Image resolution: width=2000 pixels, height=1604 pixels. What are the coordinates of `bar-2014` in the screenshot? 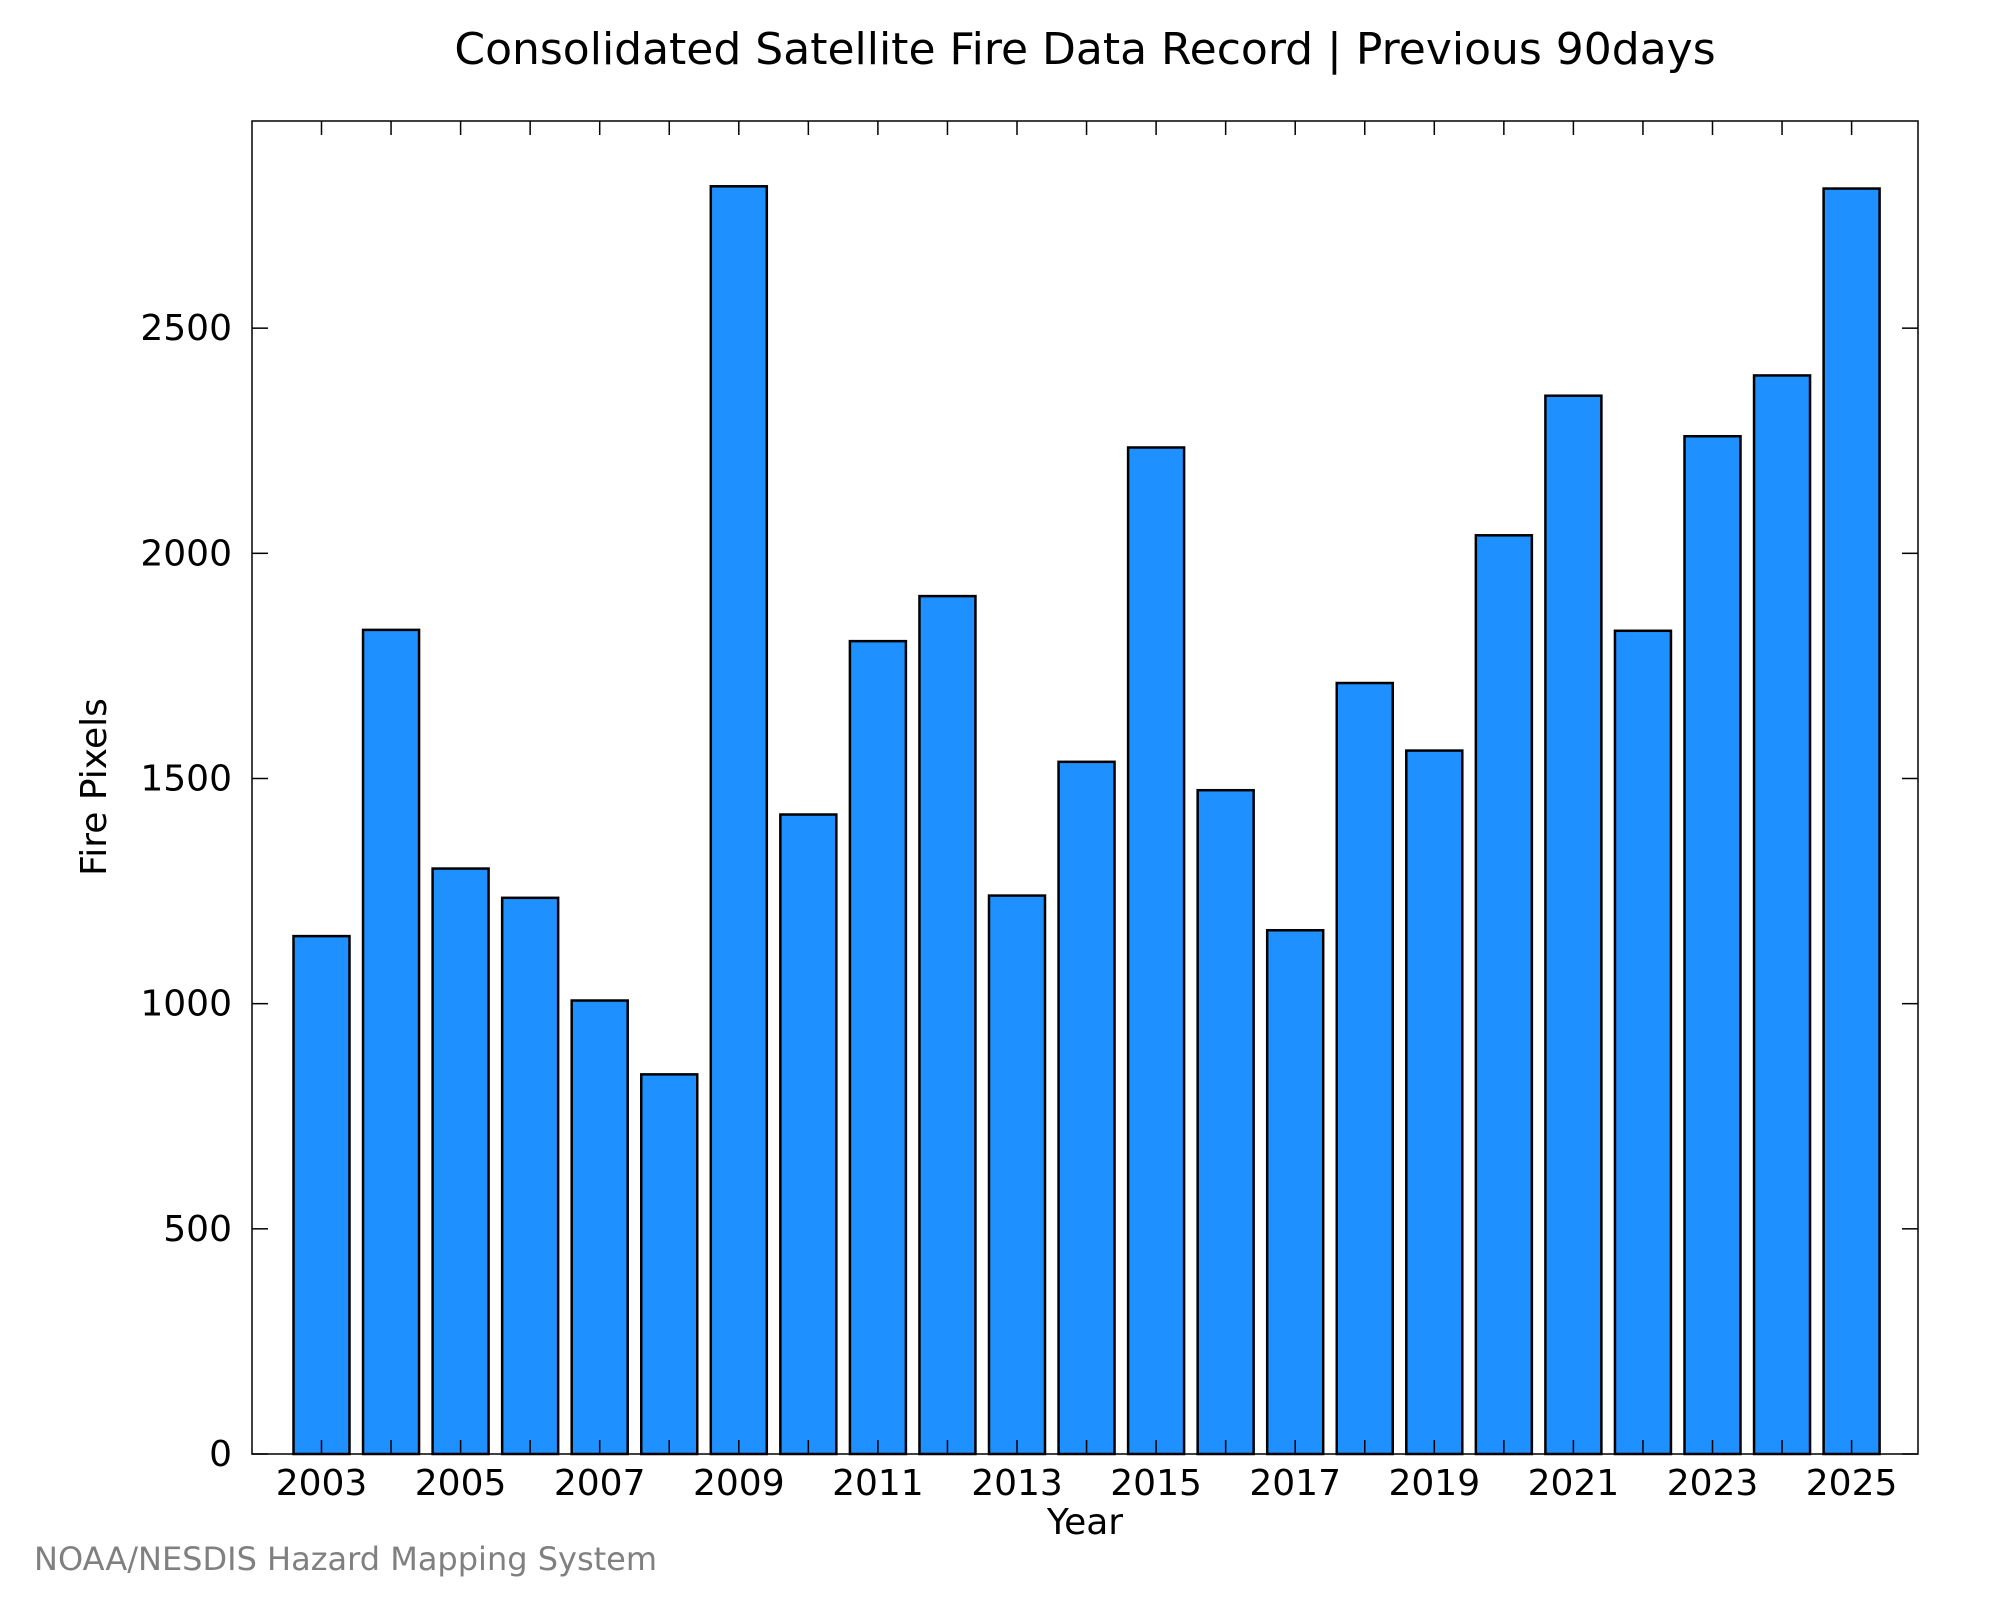 It's located at (1086, 1108).